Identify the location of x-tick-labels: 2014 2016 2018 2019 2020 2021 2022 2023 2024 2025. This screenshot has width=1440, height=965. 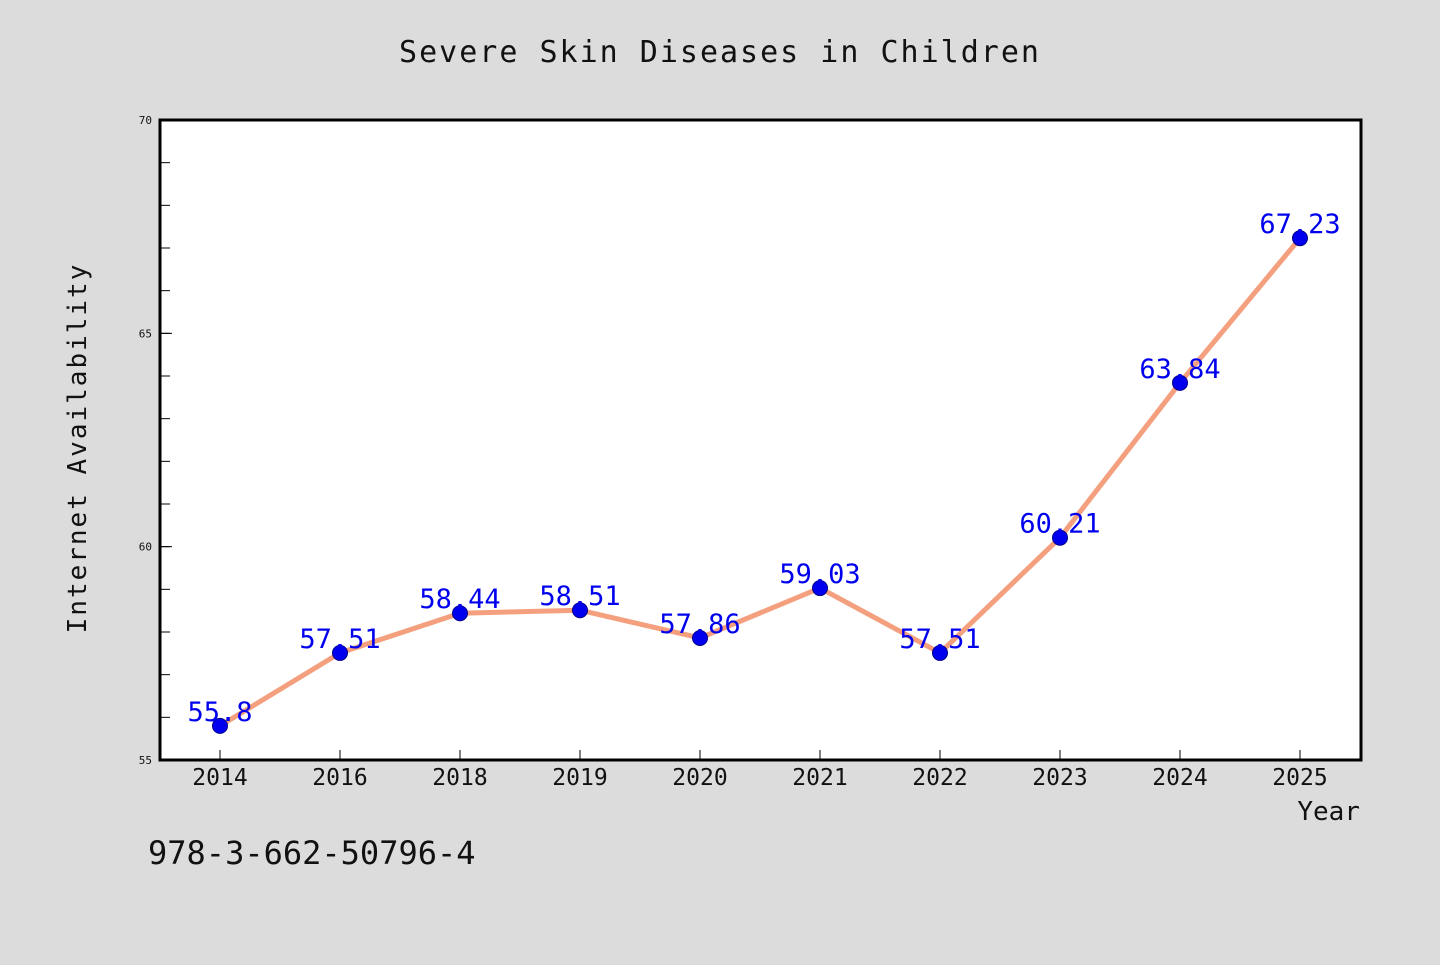
(759, 778).